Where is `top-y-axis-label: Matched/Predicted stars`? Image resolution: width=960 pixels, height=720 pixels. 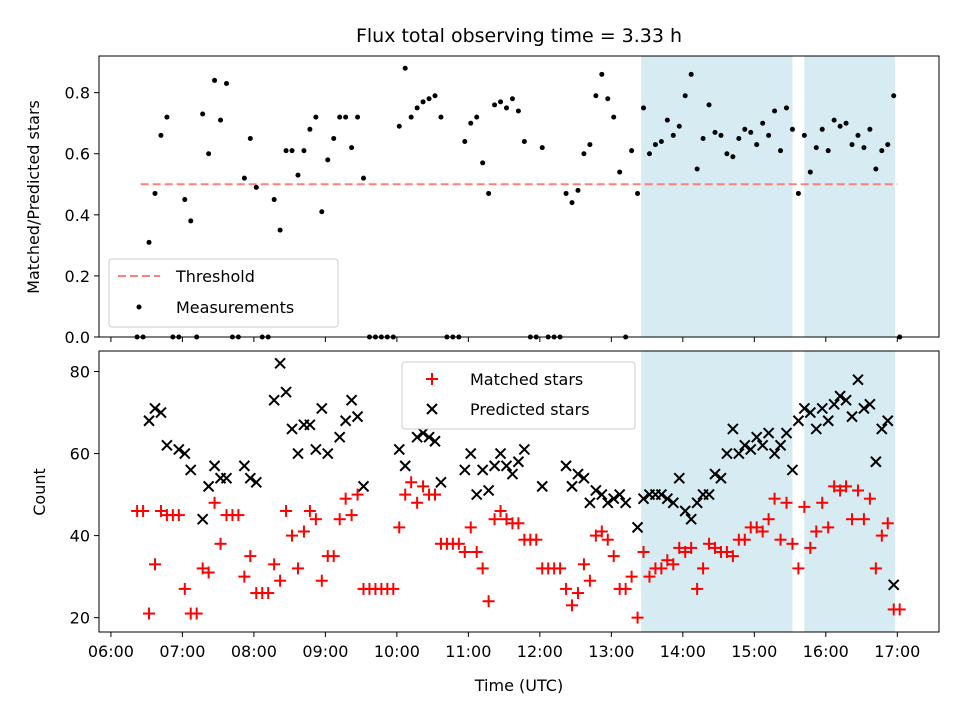 top-y-axis-label: Matched/Predicted stars is located at coordinates (33, 197).